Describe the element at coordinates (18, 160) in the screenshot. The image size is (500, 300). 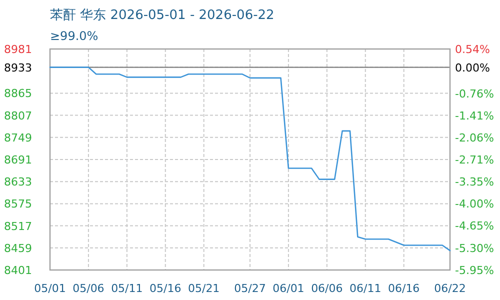
I see `y-tick-label: 8691` at that location.